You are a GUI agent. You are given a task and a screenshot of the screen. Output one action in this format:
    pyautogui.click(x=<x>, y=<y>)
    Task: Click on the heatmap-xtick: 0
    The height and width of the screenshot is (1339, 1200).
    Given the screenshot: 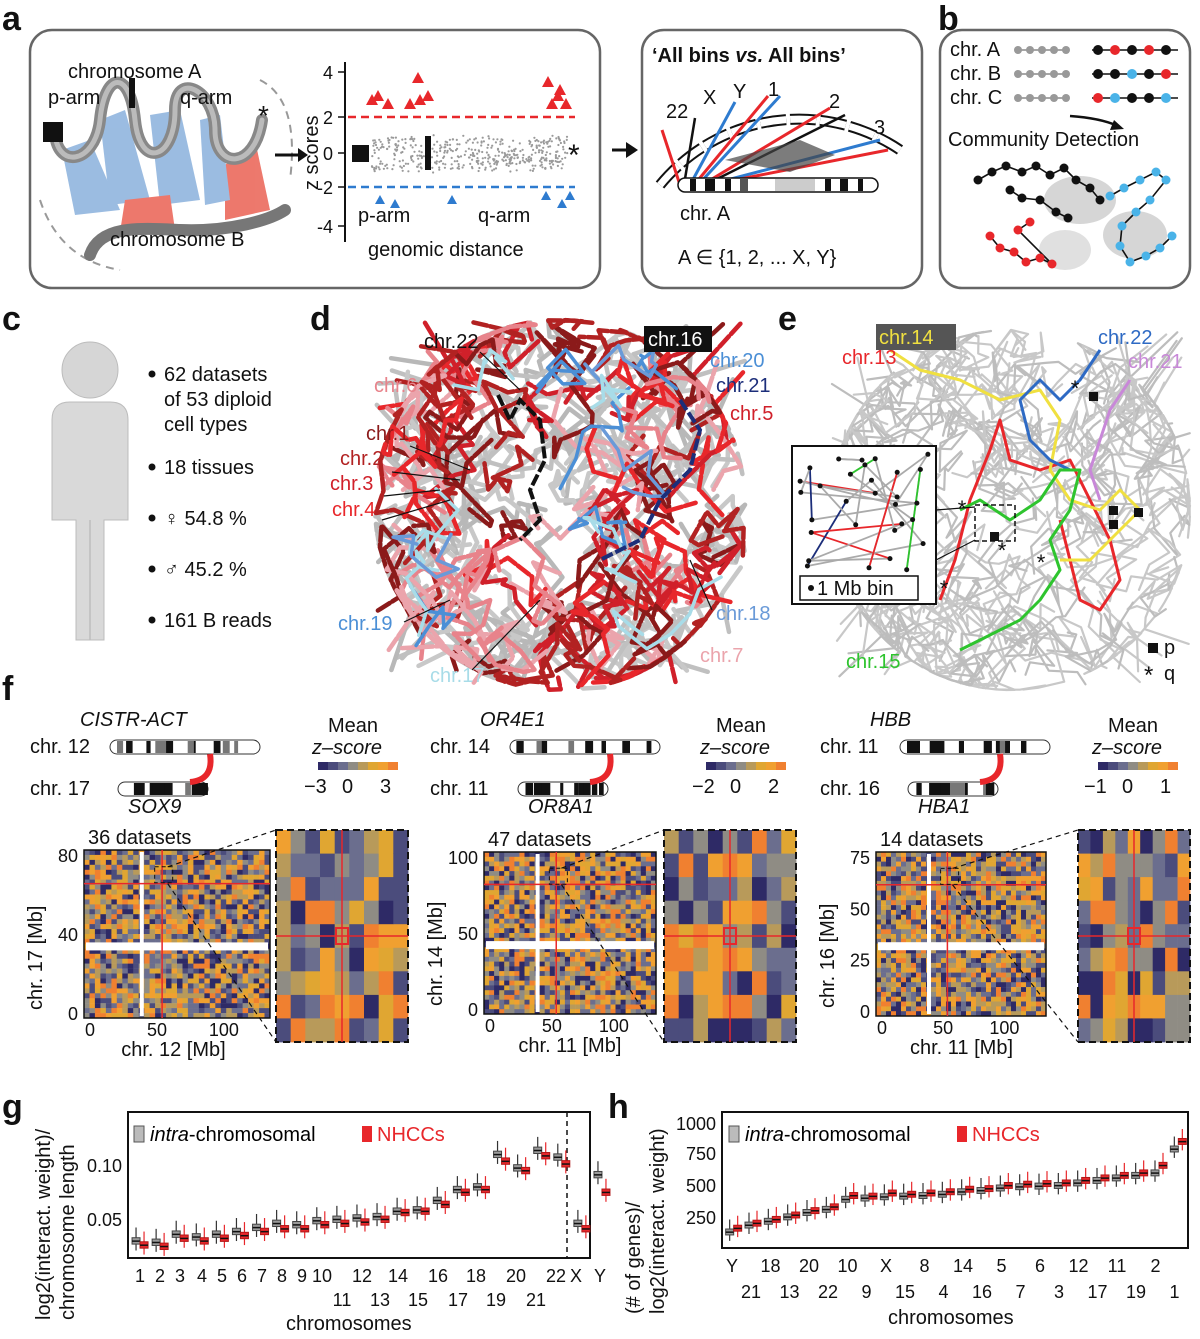 What is the action you would take?
    pyautogui.click(x=490, y=1026)
    